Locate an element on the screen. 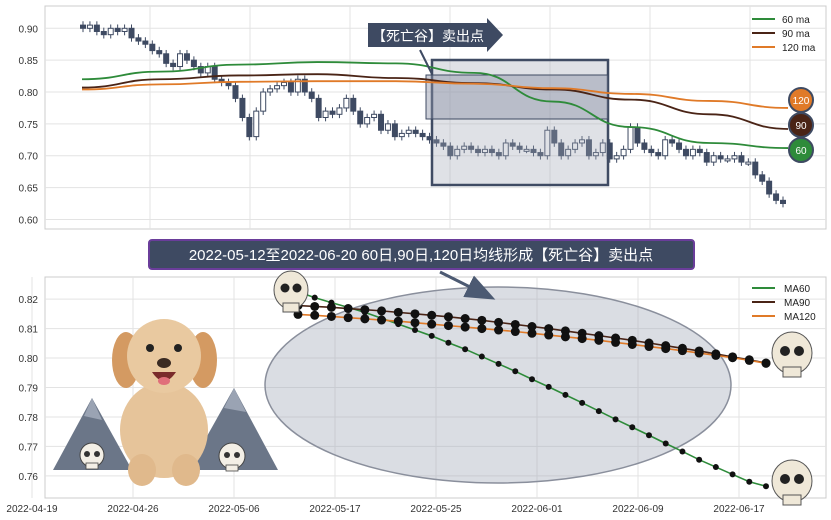 Image resolution: width=831 pixels, height=520 pixels. ma-line-90-ma is located at coordinates (435, 101).